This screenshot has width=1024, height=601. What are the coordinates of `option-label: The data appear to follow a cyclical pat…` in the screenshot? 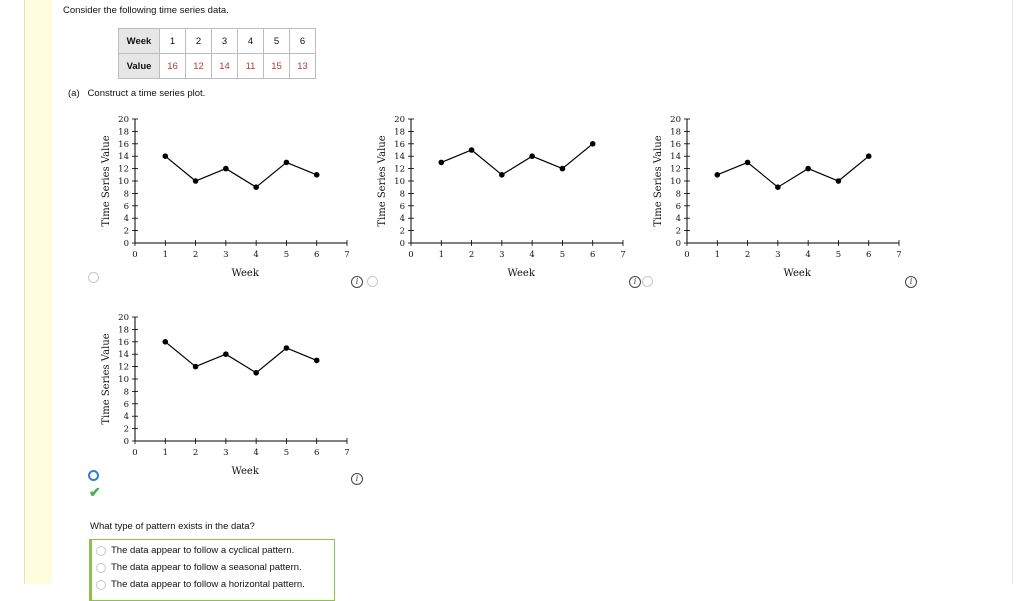 It's located at (203, 550).